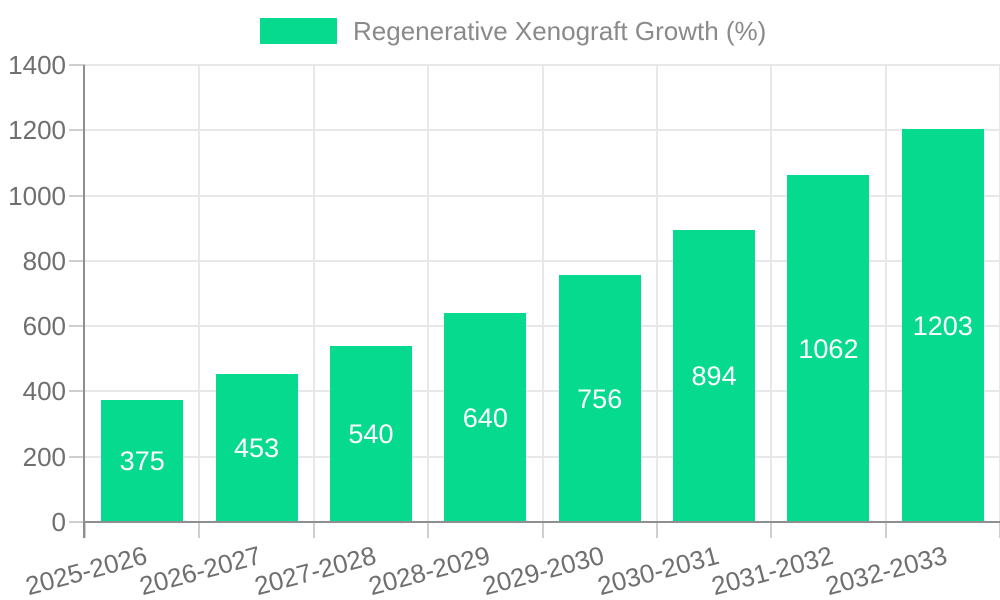 The image size is (1000, 600). I want to click on y-tick-label: 800, so click(44, 260).